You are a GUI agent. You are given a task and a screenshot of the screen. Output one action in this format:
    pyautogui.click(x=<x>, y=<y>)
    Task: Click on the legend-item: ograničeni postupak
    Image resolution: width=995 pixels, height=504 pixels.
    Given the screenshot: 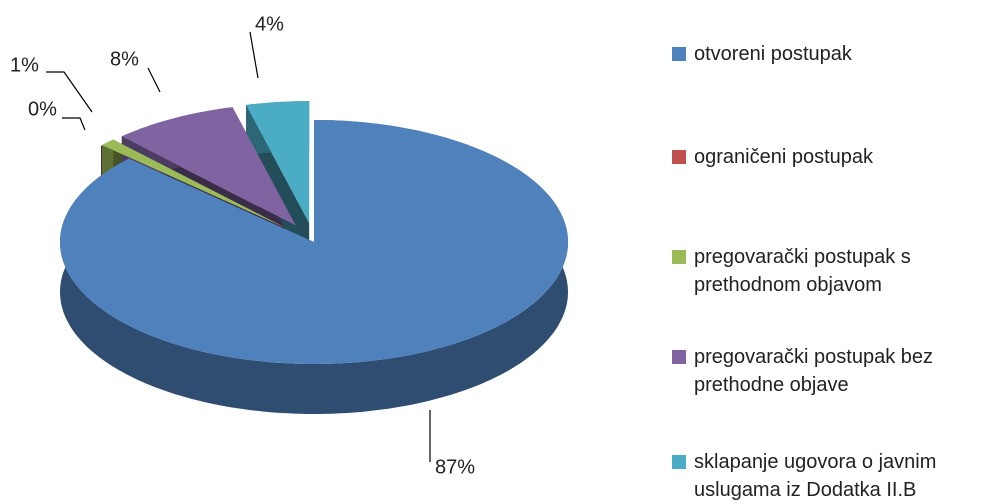 What is the action you would take?
    pyautogui.click(x=831, y=157)
    